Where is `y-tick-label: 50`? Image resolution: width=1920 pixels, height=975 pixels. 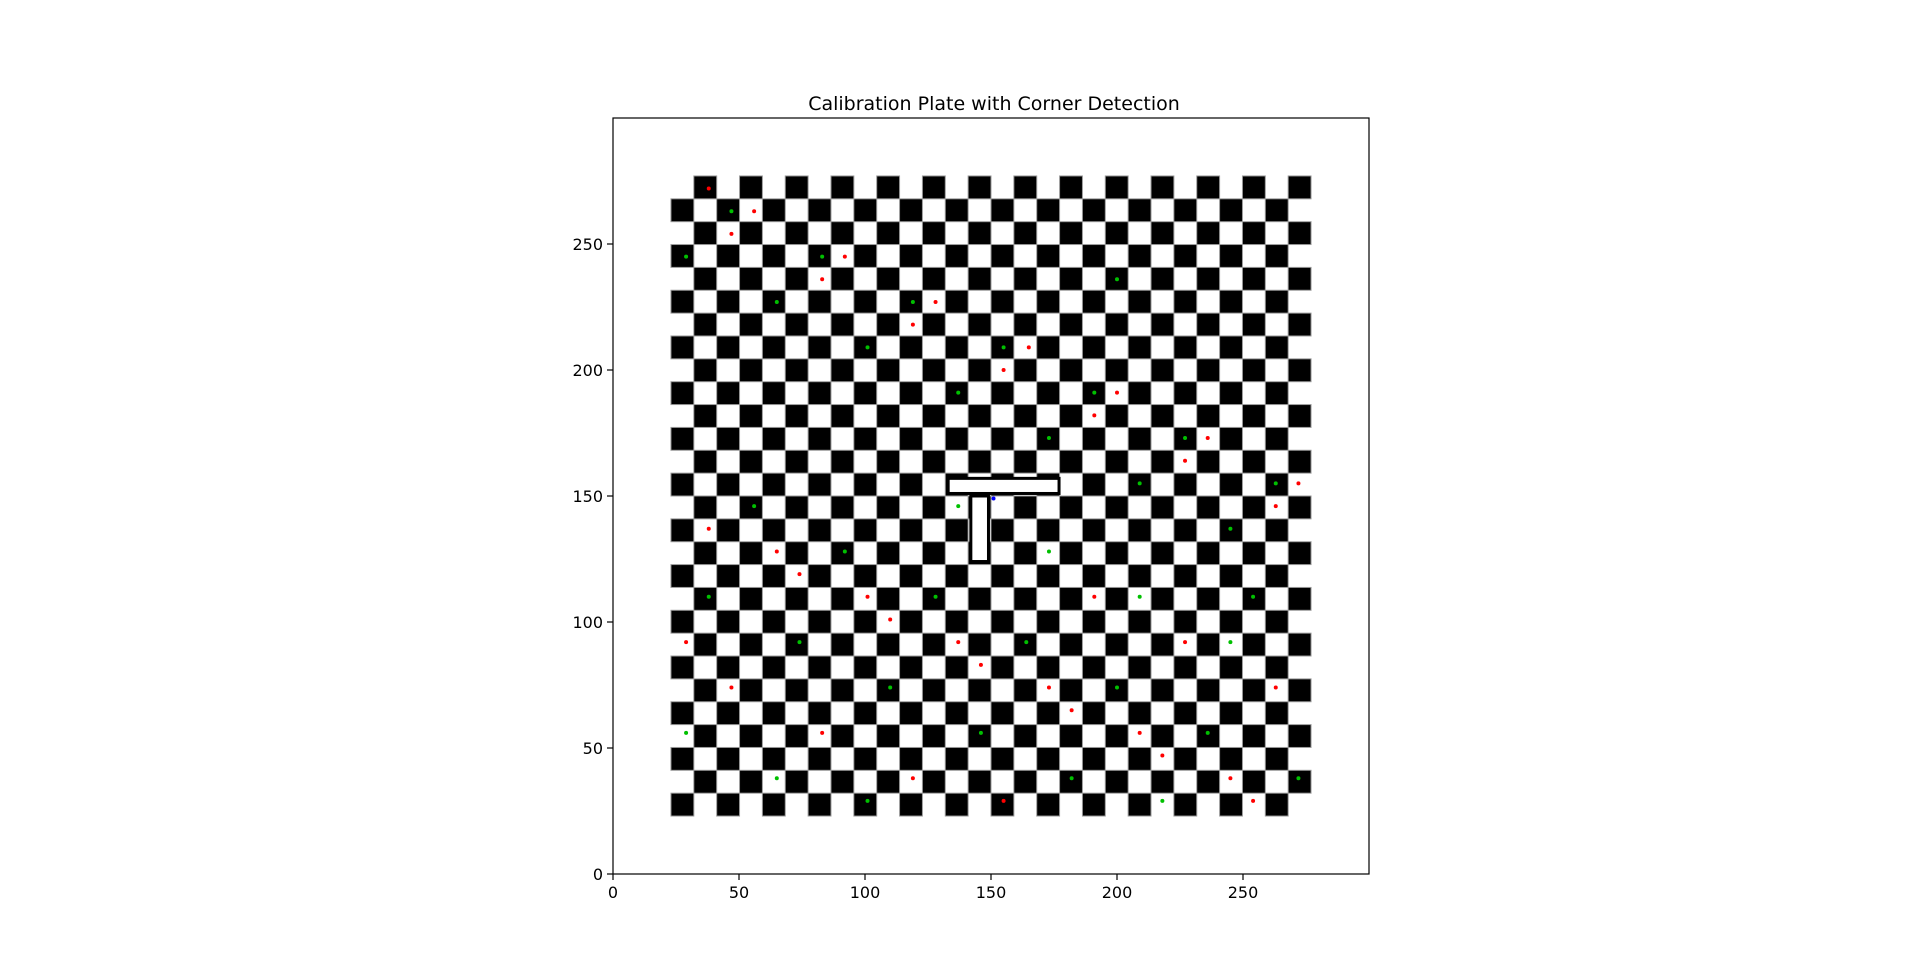
y-tick-label: 50 is located at coordinates (593, 748).